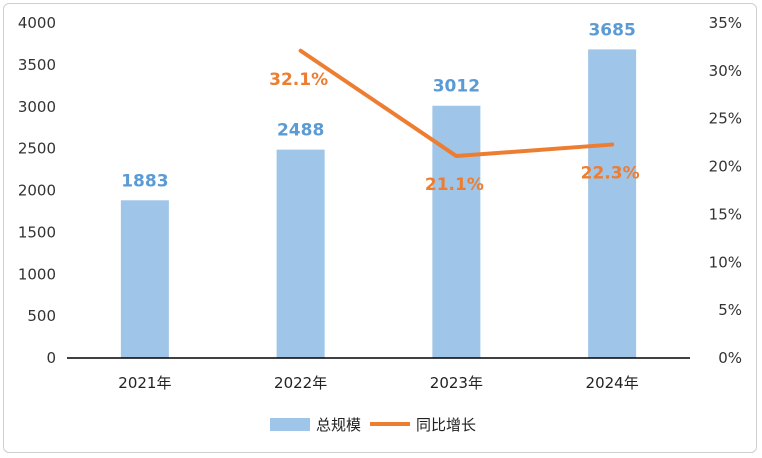 This screenshot has width=762, height=458. What do you see at coordinates (300, 383) in the screenshot?
I see `x-tick-label: 2022年` at bounding box center [300, 383].